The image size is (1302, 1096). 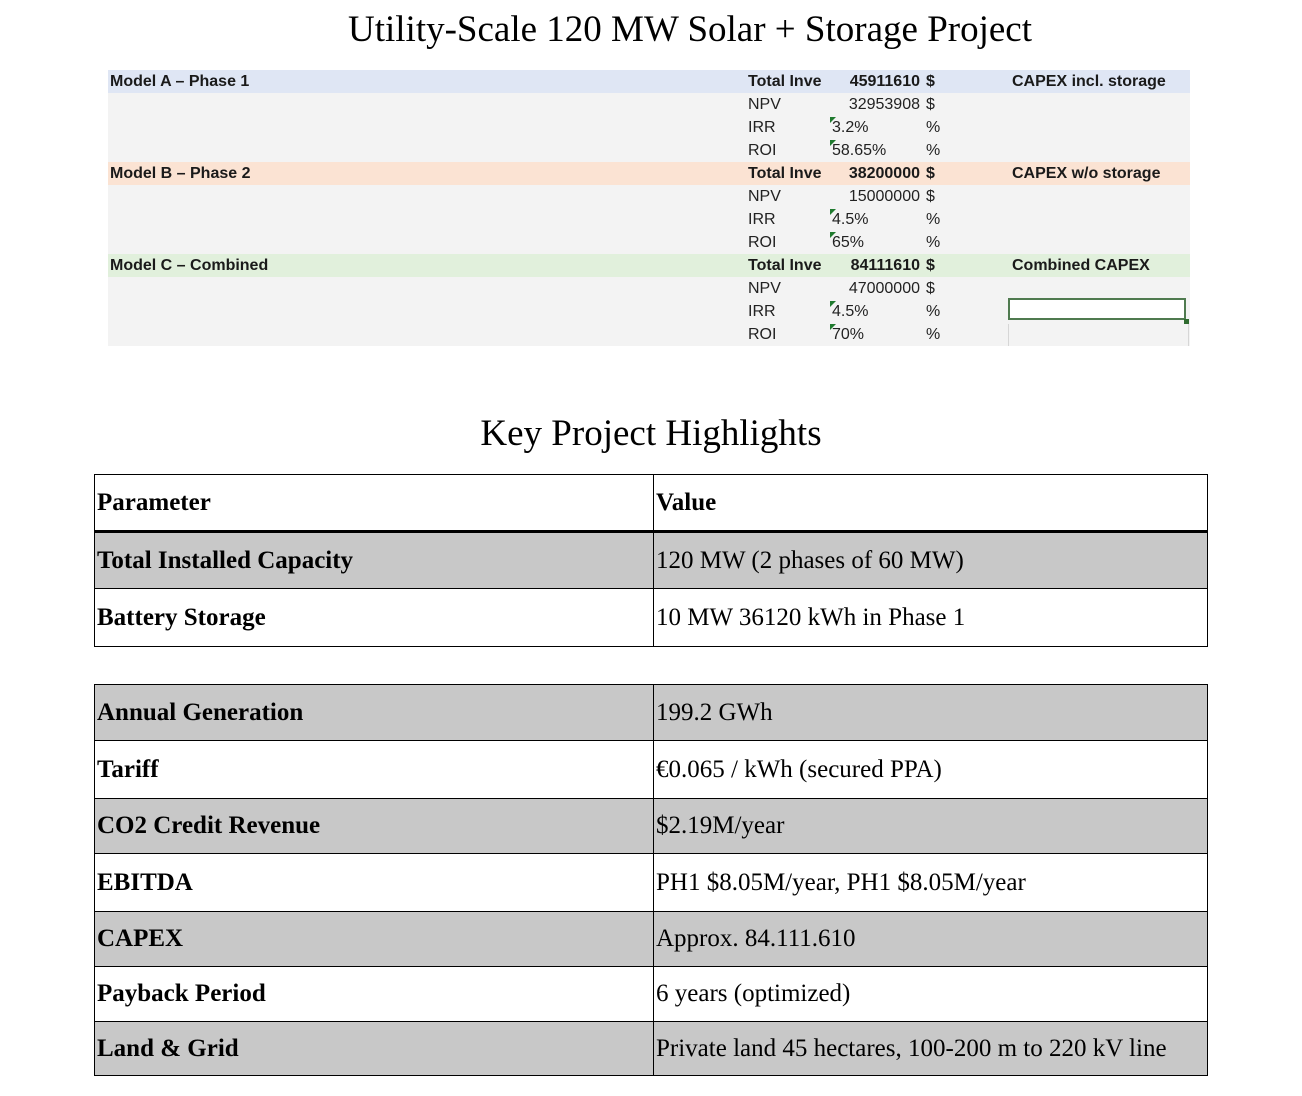 What do you see at coordinates (762, 219) in the screenshot?
I see `model-b-irr-label: IRR` at bounding box center [762, 219].